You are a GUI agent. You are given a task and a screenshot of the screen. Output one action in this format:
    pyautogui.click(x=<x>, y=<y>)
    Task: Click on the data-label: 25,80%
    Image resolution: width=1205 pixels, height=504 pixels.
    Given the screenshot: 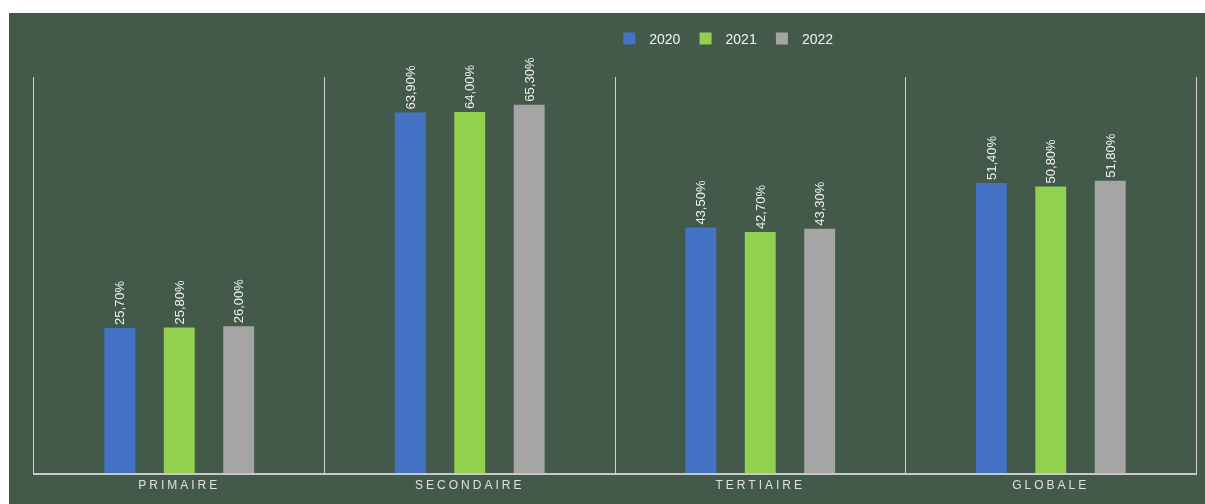 What is the action you would take?
    pyautogui.click(x=179, y=302)
    